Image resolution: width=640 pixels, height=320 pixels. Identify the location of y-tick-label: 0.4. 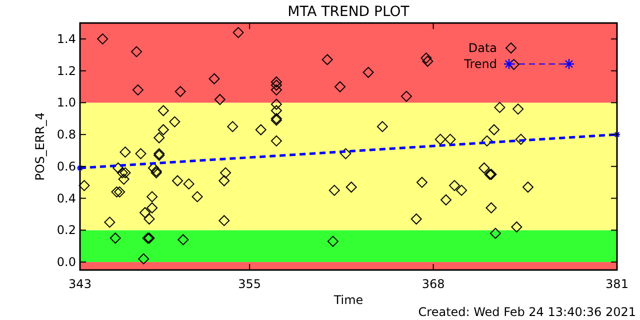
(66, 198).